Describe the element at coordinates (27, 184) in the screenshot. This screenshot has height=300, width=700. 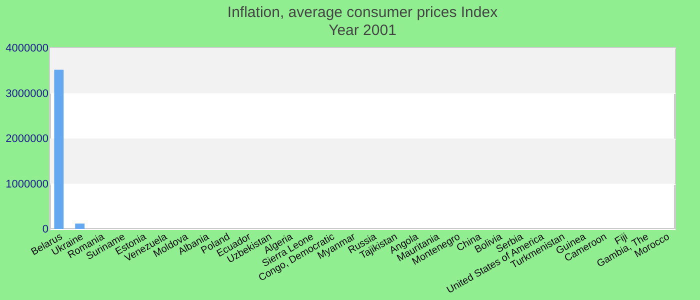
I see `y-tick-label: 1000000` at that location.